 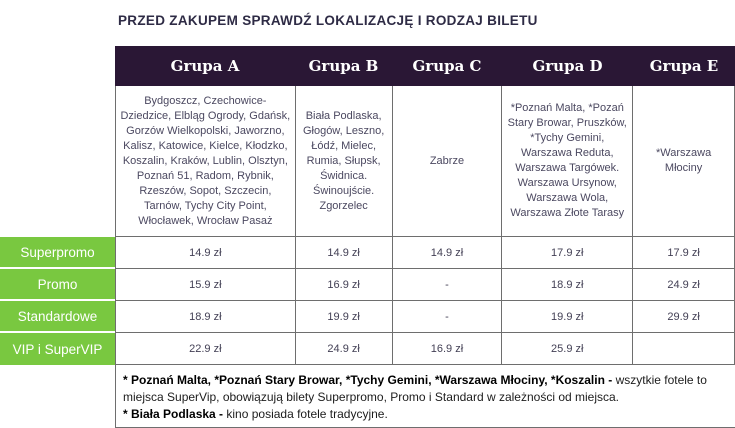 I want to click on price-row-promo: 15.9 zł 16.9 zł - 18.9 zł 24.9 zł, so click(x=425, y=285).